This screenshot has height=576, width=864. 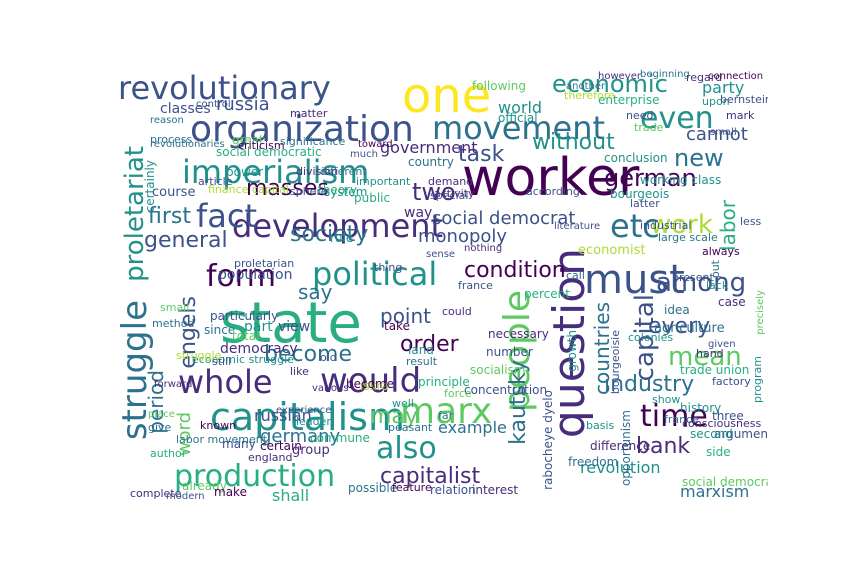 I want to click on cloud-word: cannot, so click(x=717, y=134).